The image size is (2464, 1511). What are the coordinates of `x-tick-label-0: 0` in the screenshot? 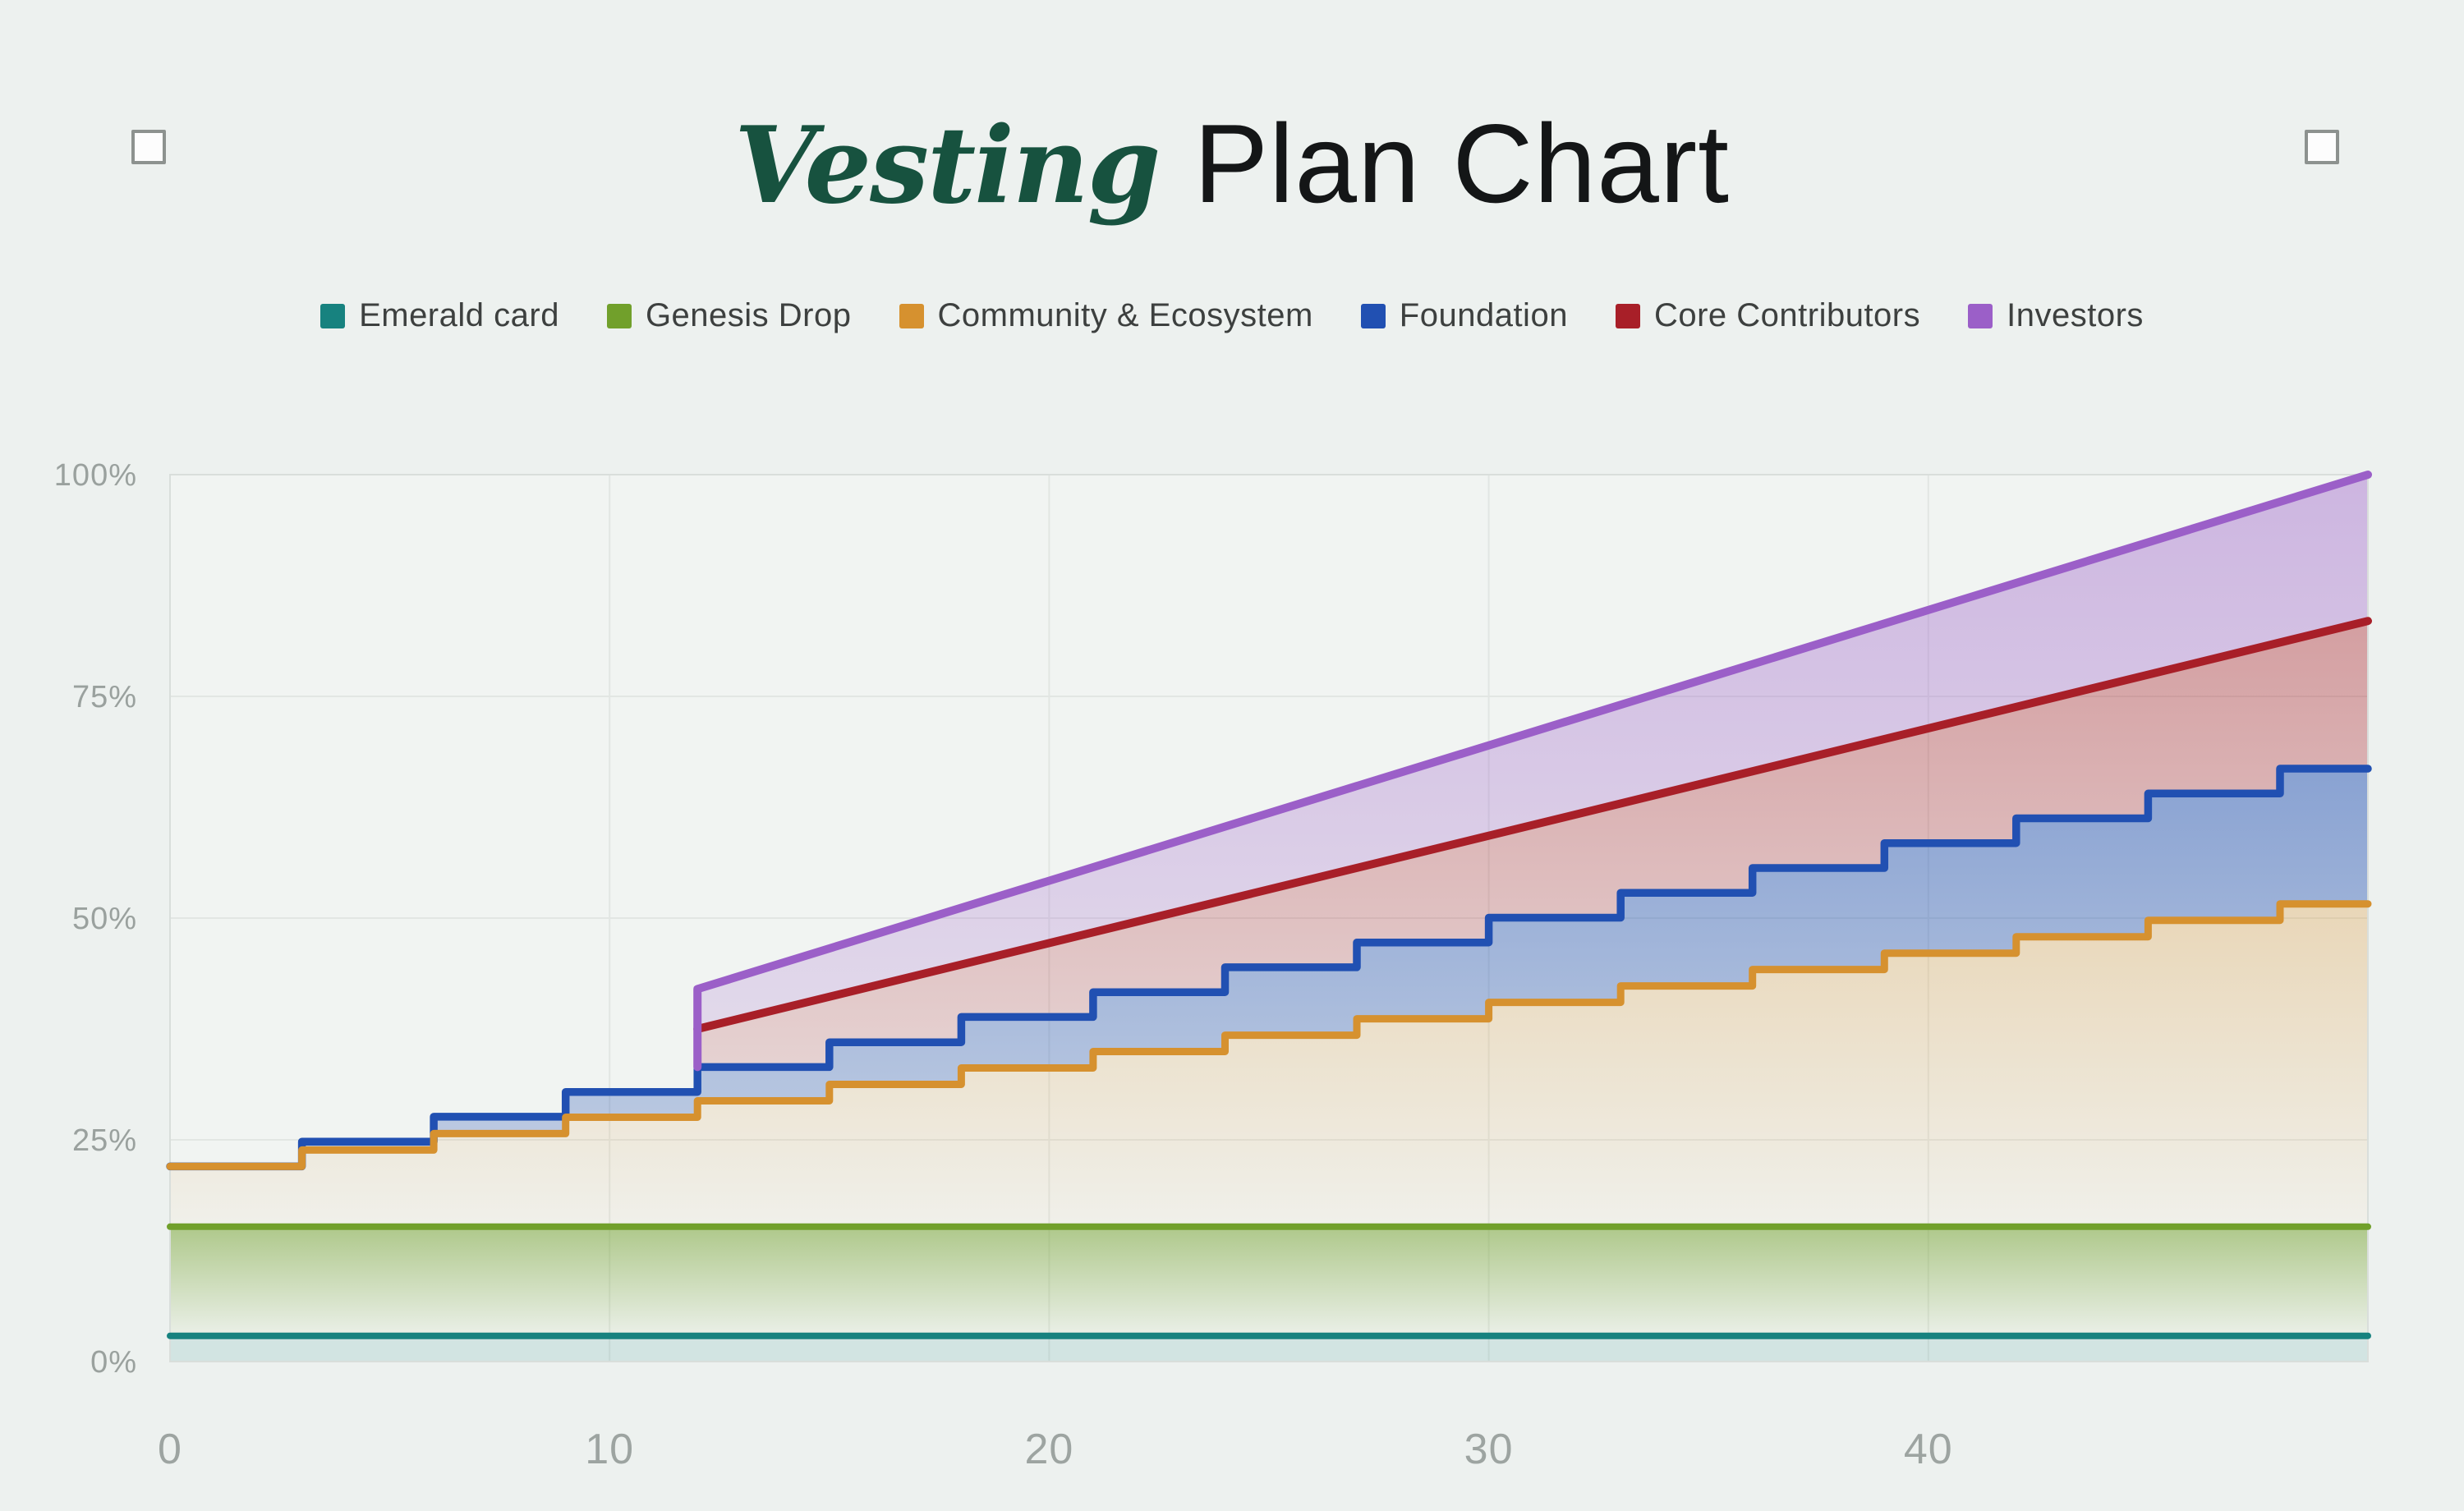 It's located at (170, 1449).